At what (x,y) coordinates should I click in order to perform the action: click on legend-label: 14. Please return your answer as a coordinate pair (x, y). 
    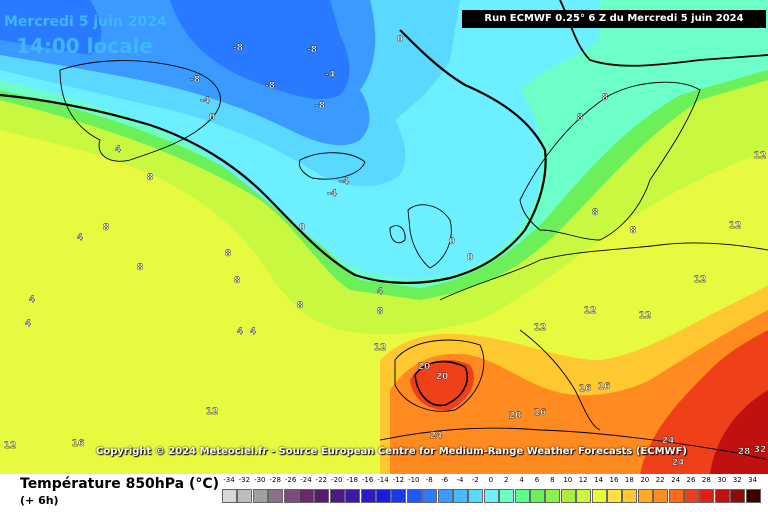
    Looking at the image, I should click on (599, 480).